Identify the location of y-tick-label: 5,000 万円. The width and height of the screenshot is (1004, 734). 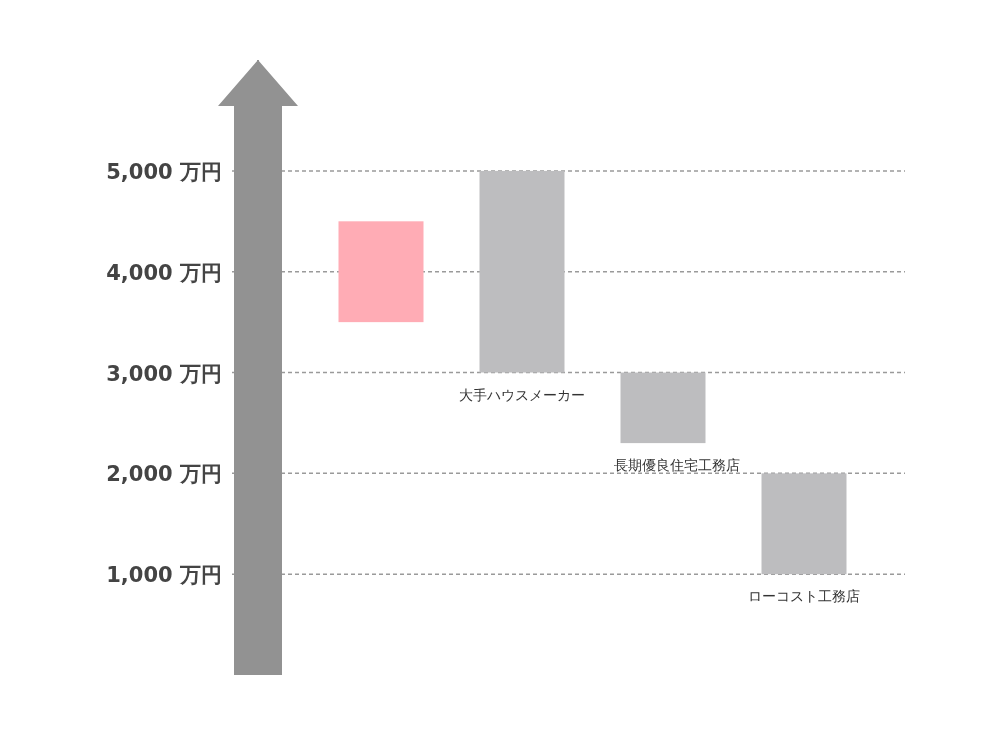
(164, 171).